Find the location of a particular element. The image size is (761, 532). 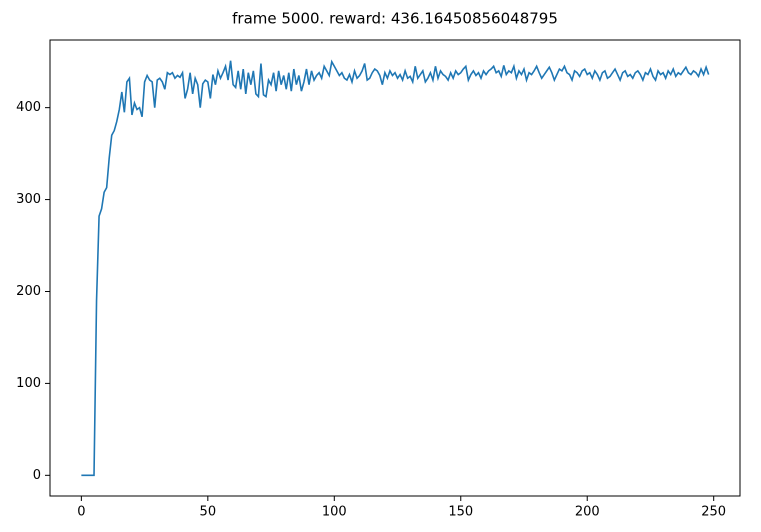

x-tick-label: 0 is located at coordinates (81, 512).